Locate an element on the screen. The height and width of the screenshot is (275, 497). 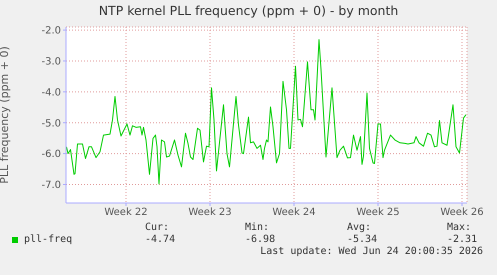
text: -2.31 is located at coordinates (462, 239).